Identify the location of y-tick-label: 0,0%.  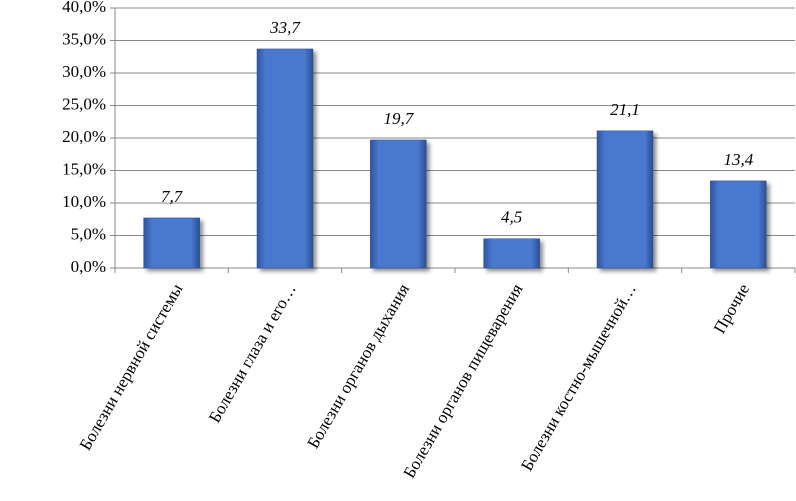
(88, 266).